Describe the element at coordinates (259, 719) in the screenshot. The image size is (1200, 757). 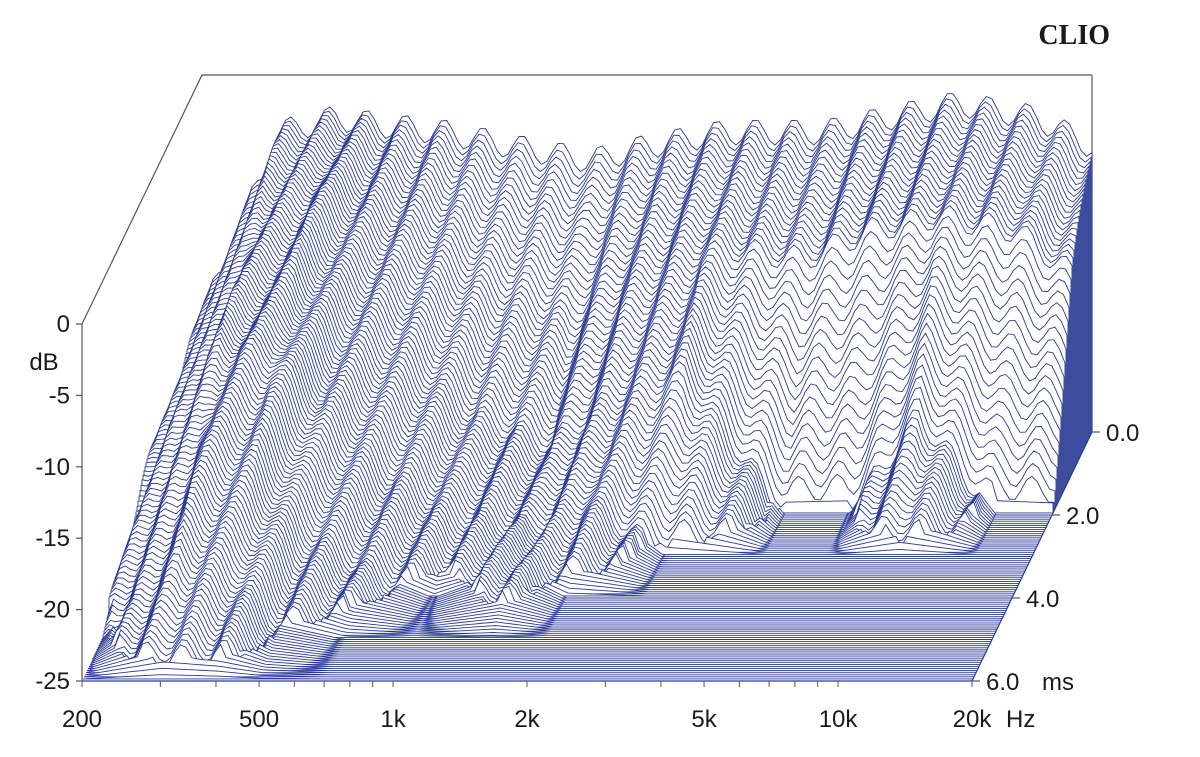
I see `x-tick-label: 500` at that location.